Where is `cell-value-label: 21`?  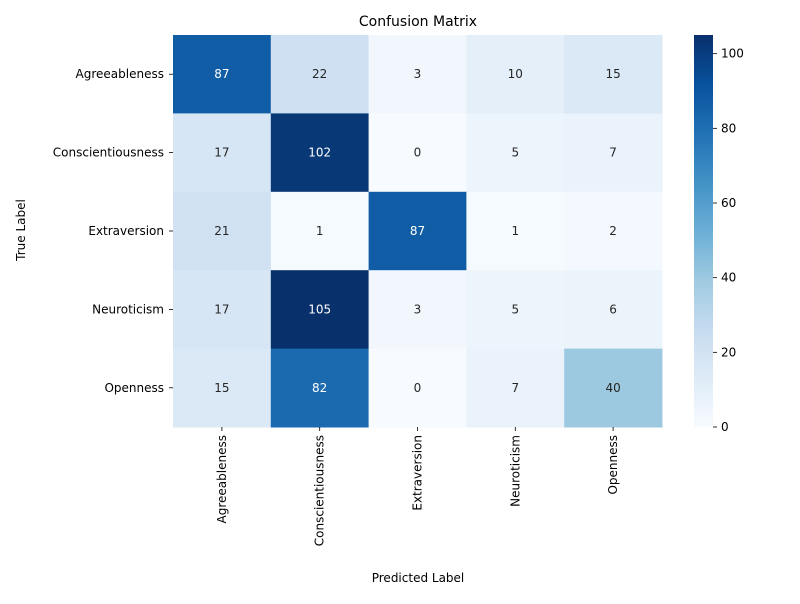
cell-value-label: 21 is located at coordinates (221, 231).